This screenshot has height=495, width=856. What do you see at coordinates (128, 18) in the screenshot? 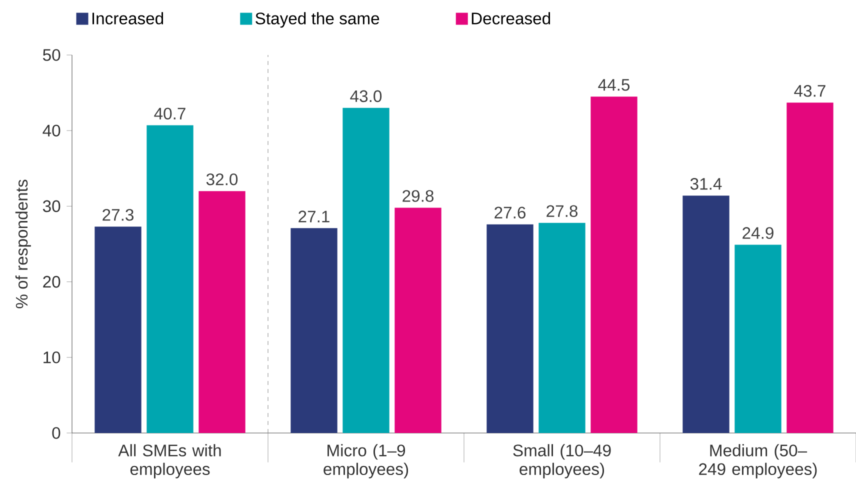
I see `legend-label: Increased` at bounding box center [128, 18].